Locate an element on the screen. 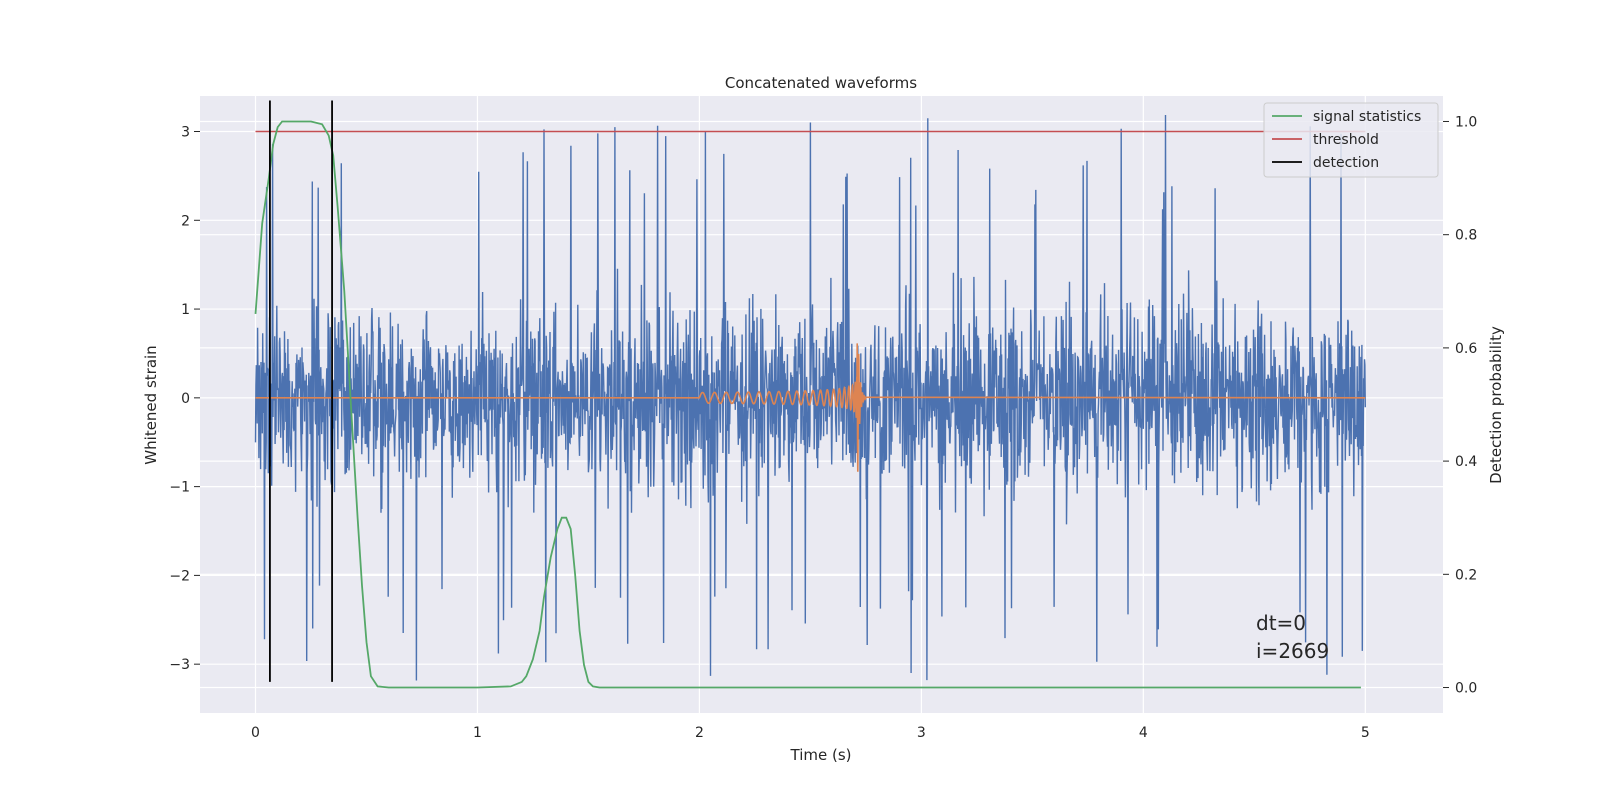  y-tick-label: 0 is located at coordinates (185, 399).